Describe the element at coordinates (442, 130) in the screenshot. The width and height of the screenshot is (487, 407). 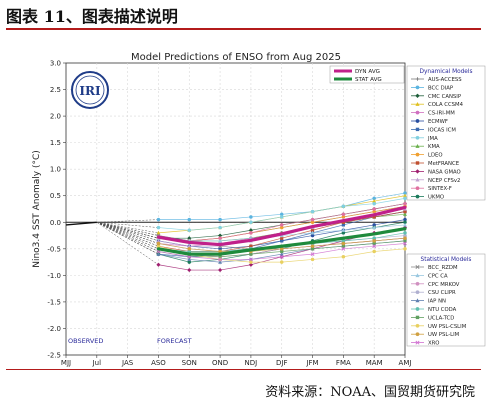
I see `legend-label: IOCAS ICM` at that location.